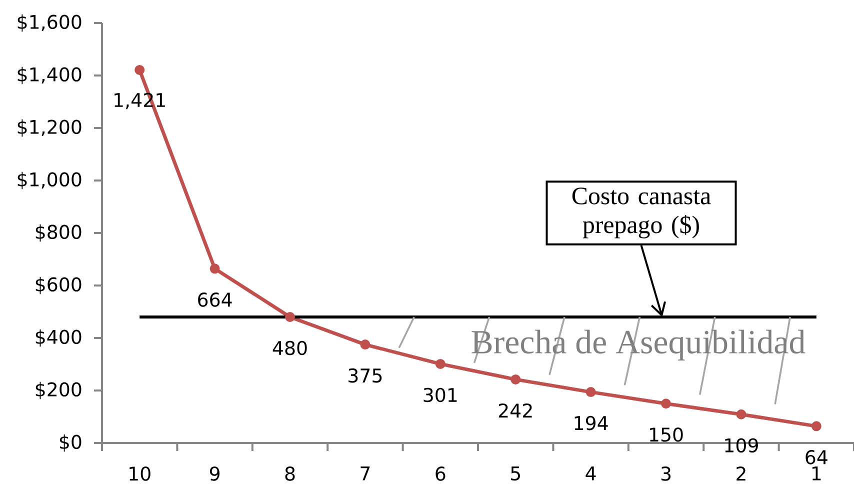 The image size is (854, 492). I want to click on x-tick-label: 5, so click(515, 473).